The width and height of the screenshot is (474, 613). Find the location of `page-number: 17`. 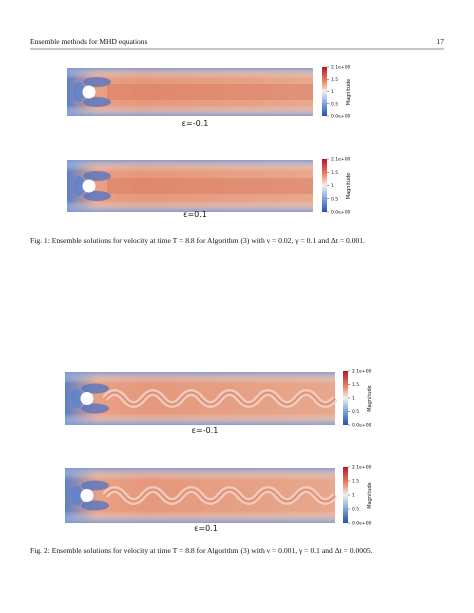

page-number: 17 is located at coordinates (441, 41).